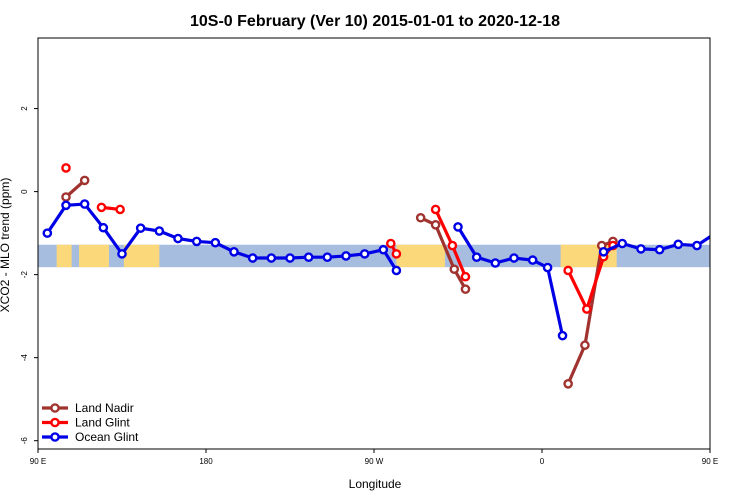 The height and width of the screenshot is (500, 750). Describe the element at coordinates (24, 191) in the screenshot. I see `y-tick-label-3: 0` at that location.